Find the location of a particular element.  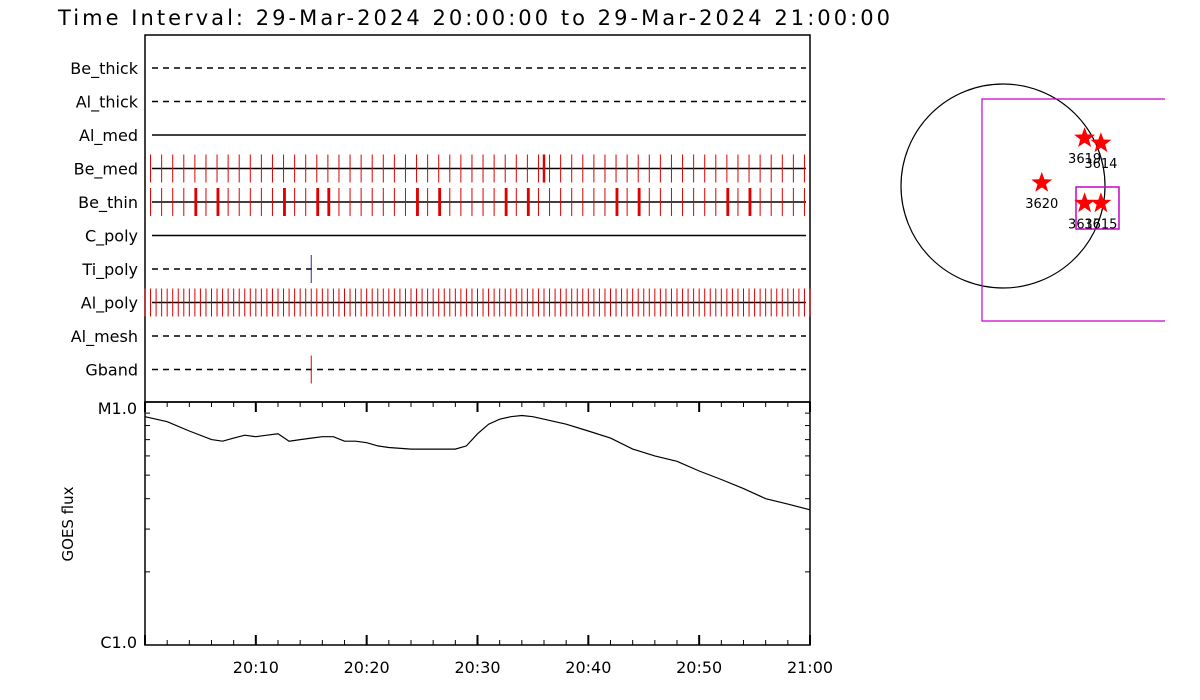

xtick-label: 20:20 is located at coordinates (367, 667).